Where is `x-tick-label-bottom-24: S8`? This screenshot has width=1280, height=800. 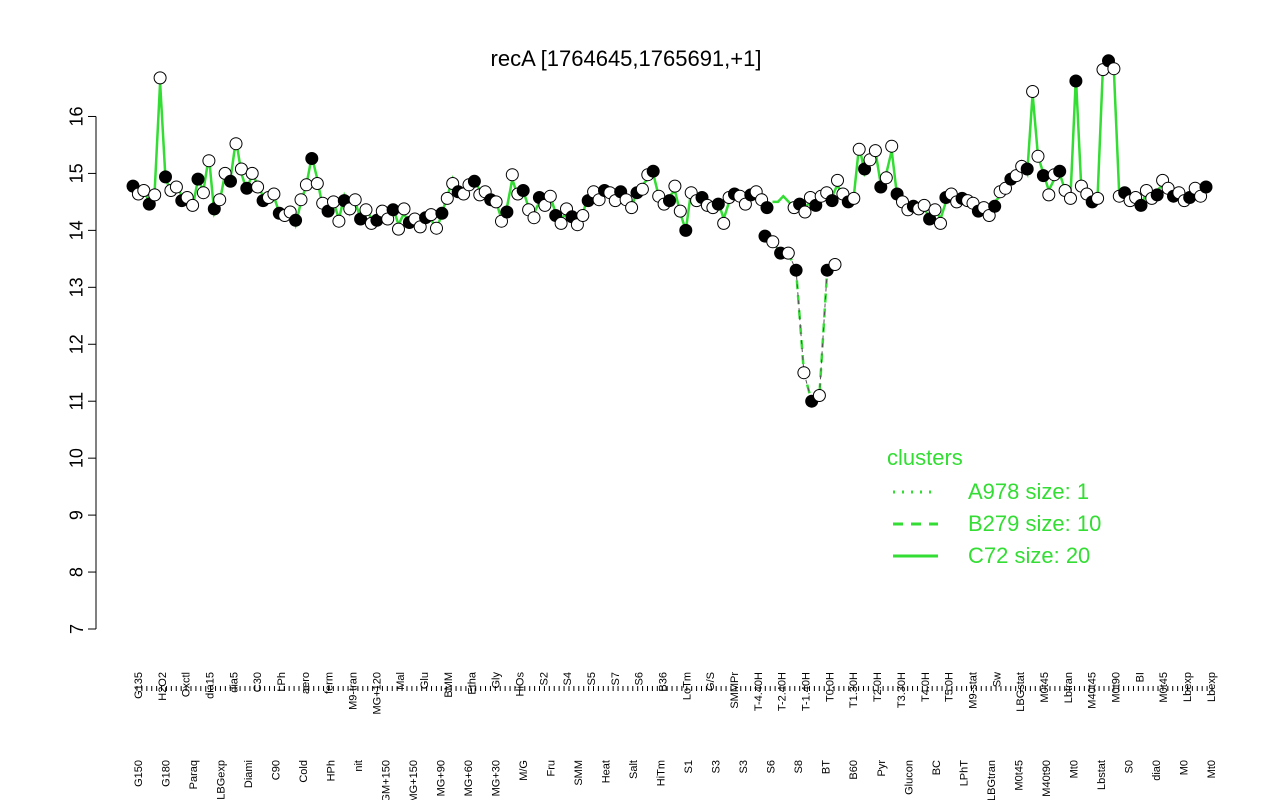 x-tick-label-bottom-24: S8 is located at coordinates (799, 766).